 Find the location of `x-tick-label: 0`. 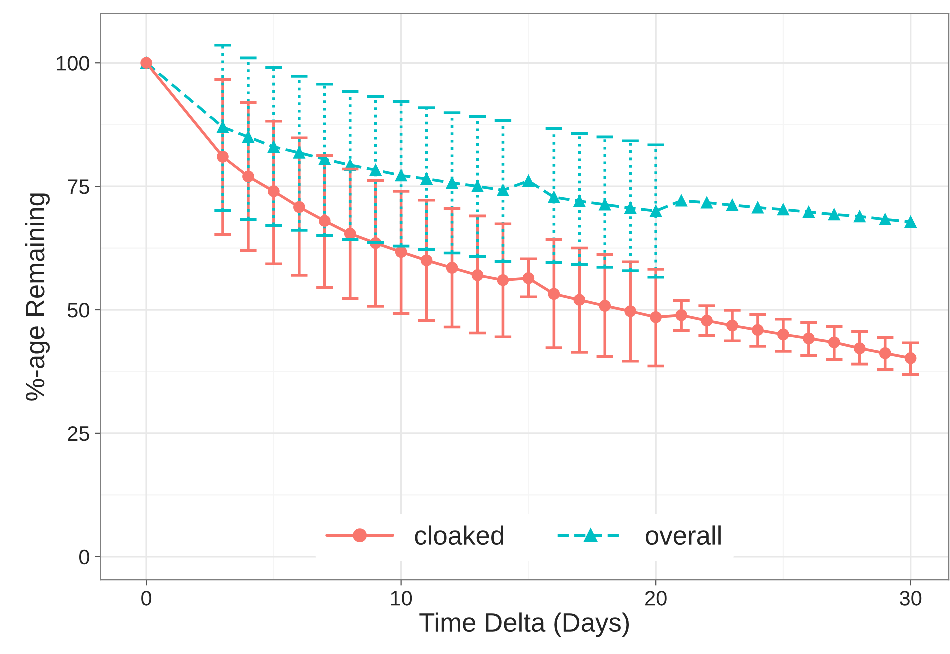

x-tick-label: 0 is located at coordinates (147, 598).